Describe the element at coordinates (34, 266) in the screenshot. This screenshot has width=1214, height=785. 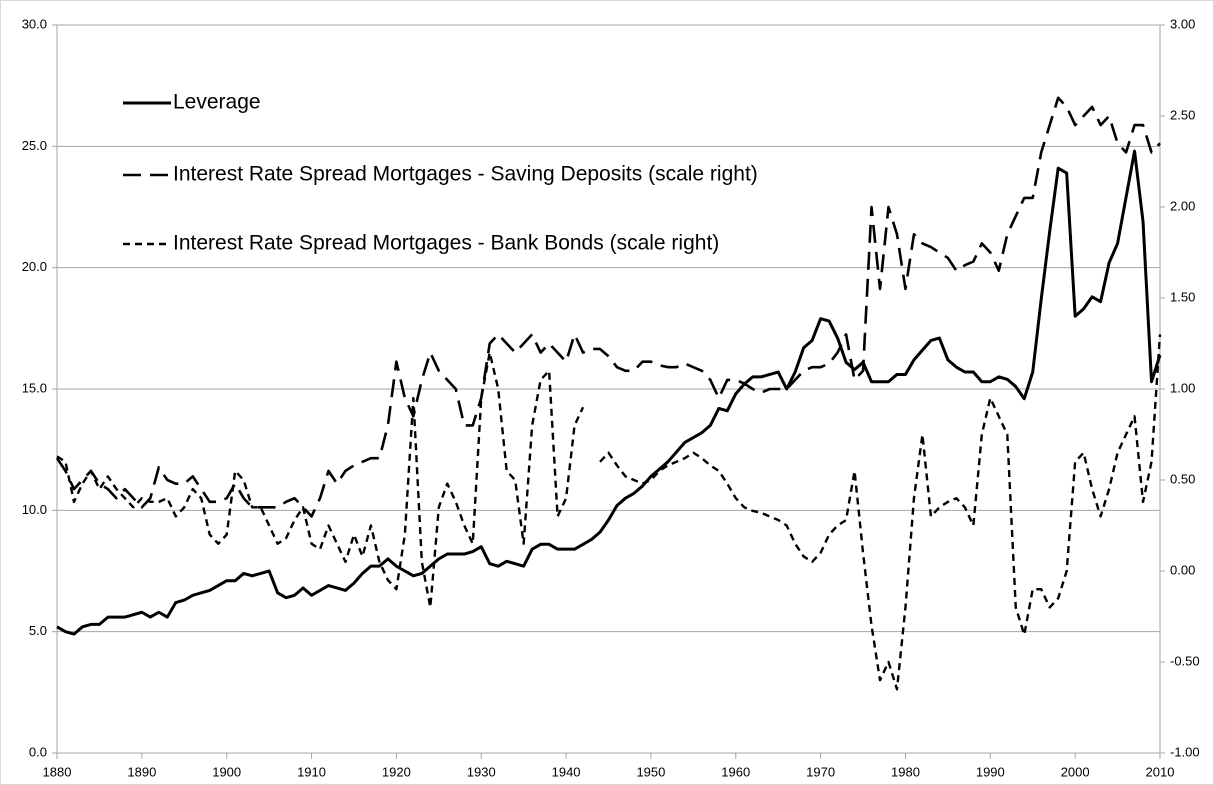
I see `y-tick-label: 20.0` at that location.